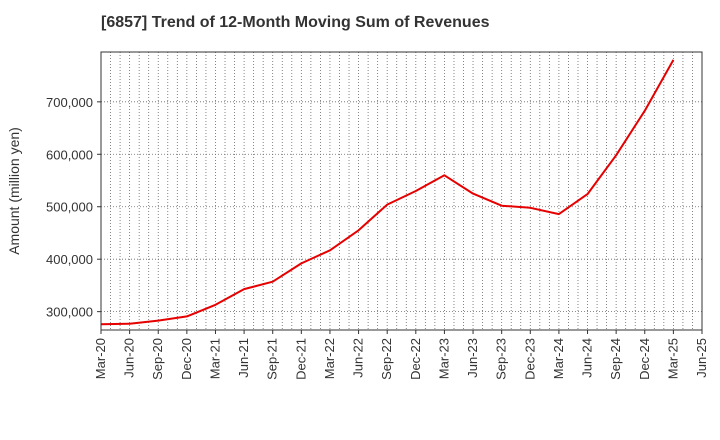 The width and height of the screenshot is (720, 440). Describe the element at coordinates (587, 358) in the screenshot. I see `x-tick-label: Jun-24` at that location.